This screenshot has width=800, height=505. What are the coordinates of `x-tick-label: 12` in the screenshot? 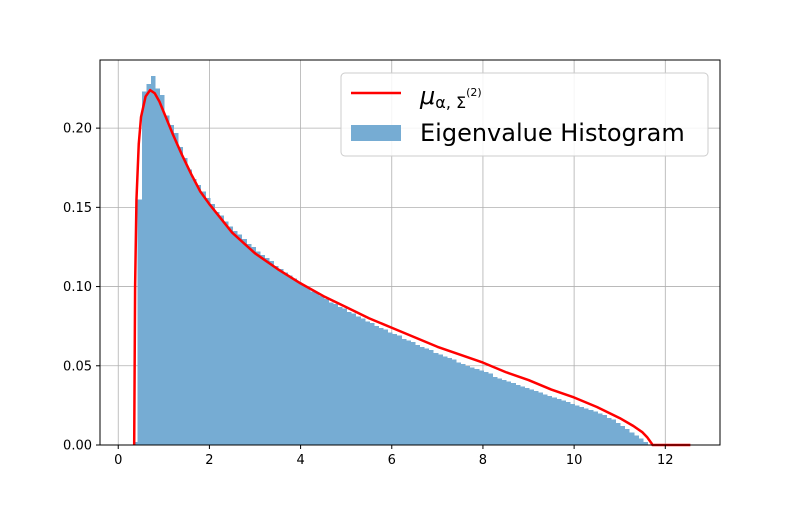 It's located at (665, 460).